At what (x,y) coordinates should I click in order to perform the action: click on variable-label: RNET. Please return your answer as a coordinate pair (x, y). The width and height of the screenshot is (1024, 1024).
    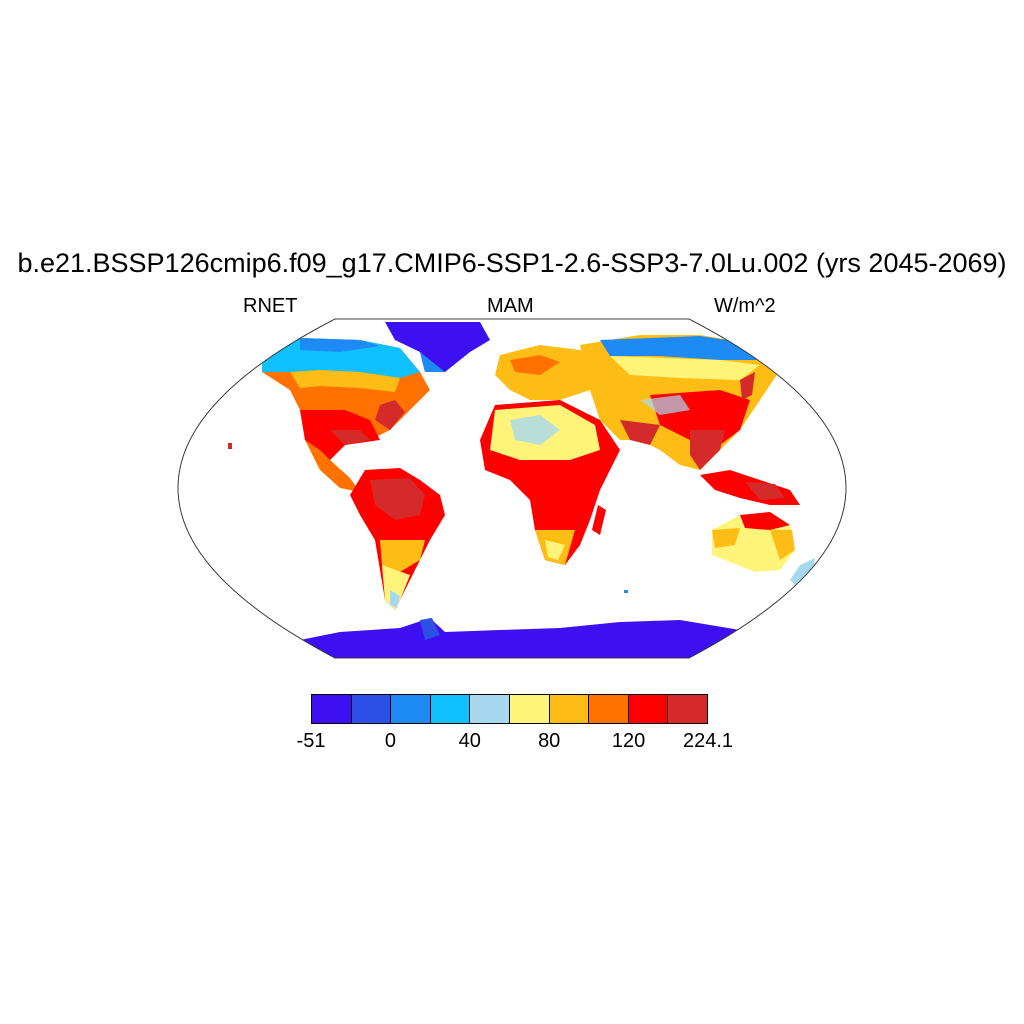
    Looking at the image, I should click on (270, 306).